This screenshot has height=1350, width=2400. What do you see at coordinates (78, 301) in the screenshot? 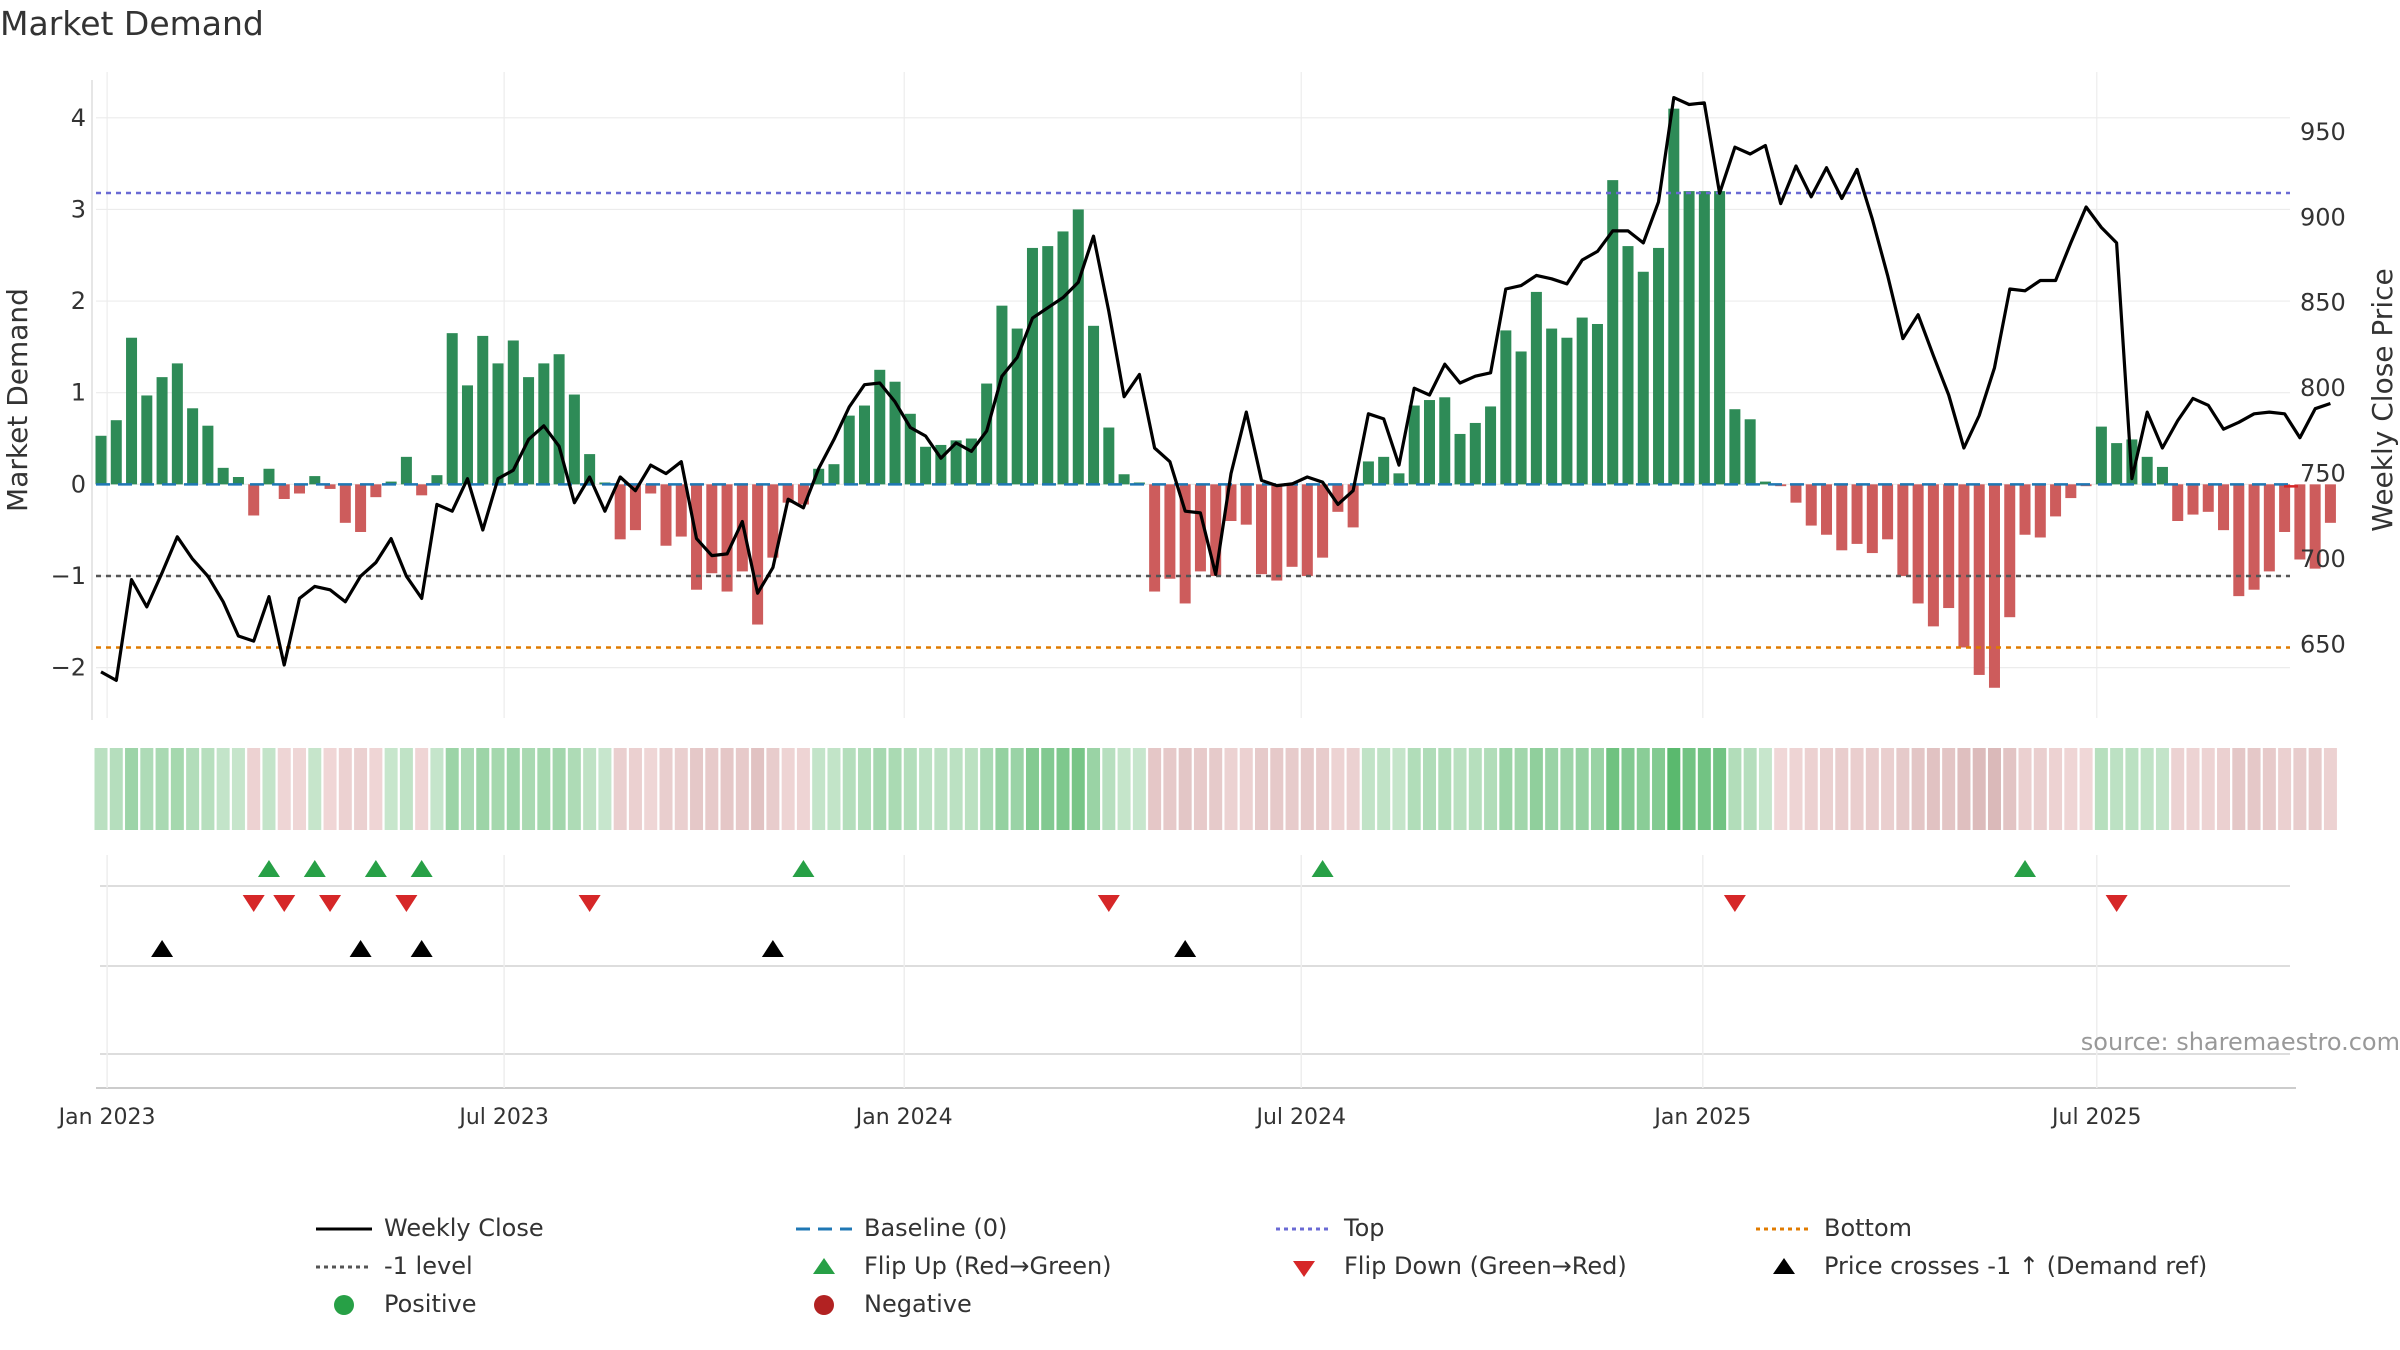
I see `y-tick-label: 2` at bounding box center [78, 301].